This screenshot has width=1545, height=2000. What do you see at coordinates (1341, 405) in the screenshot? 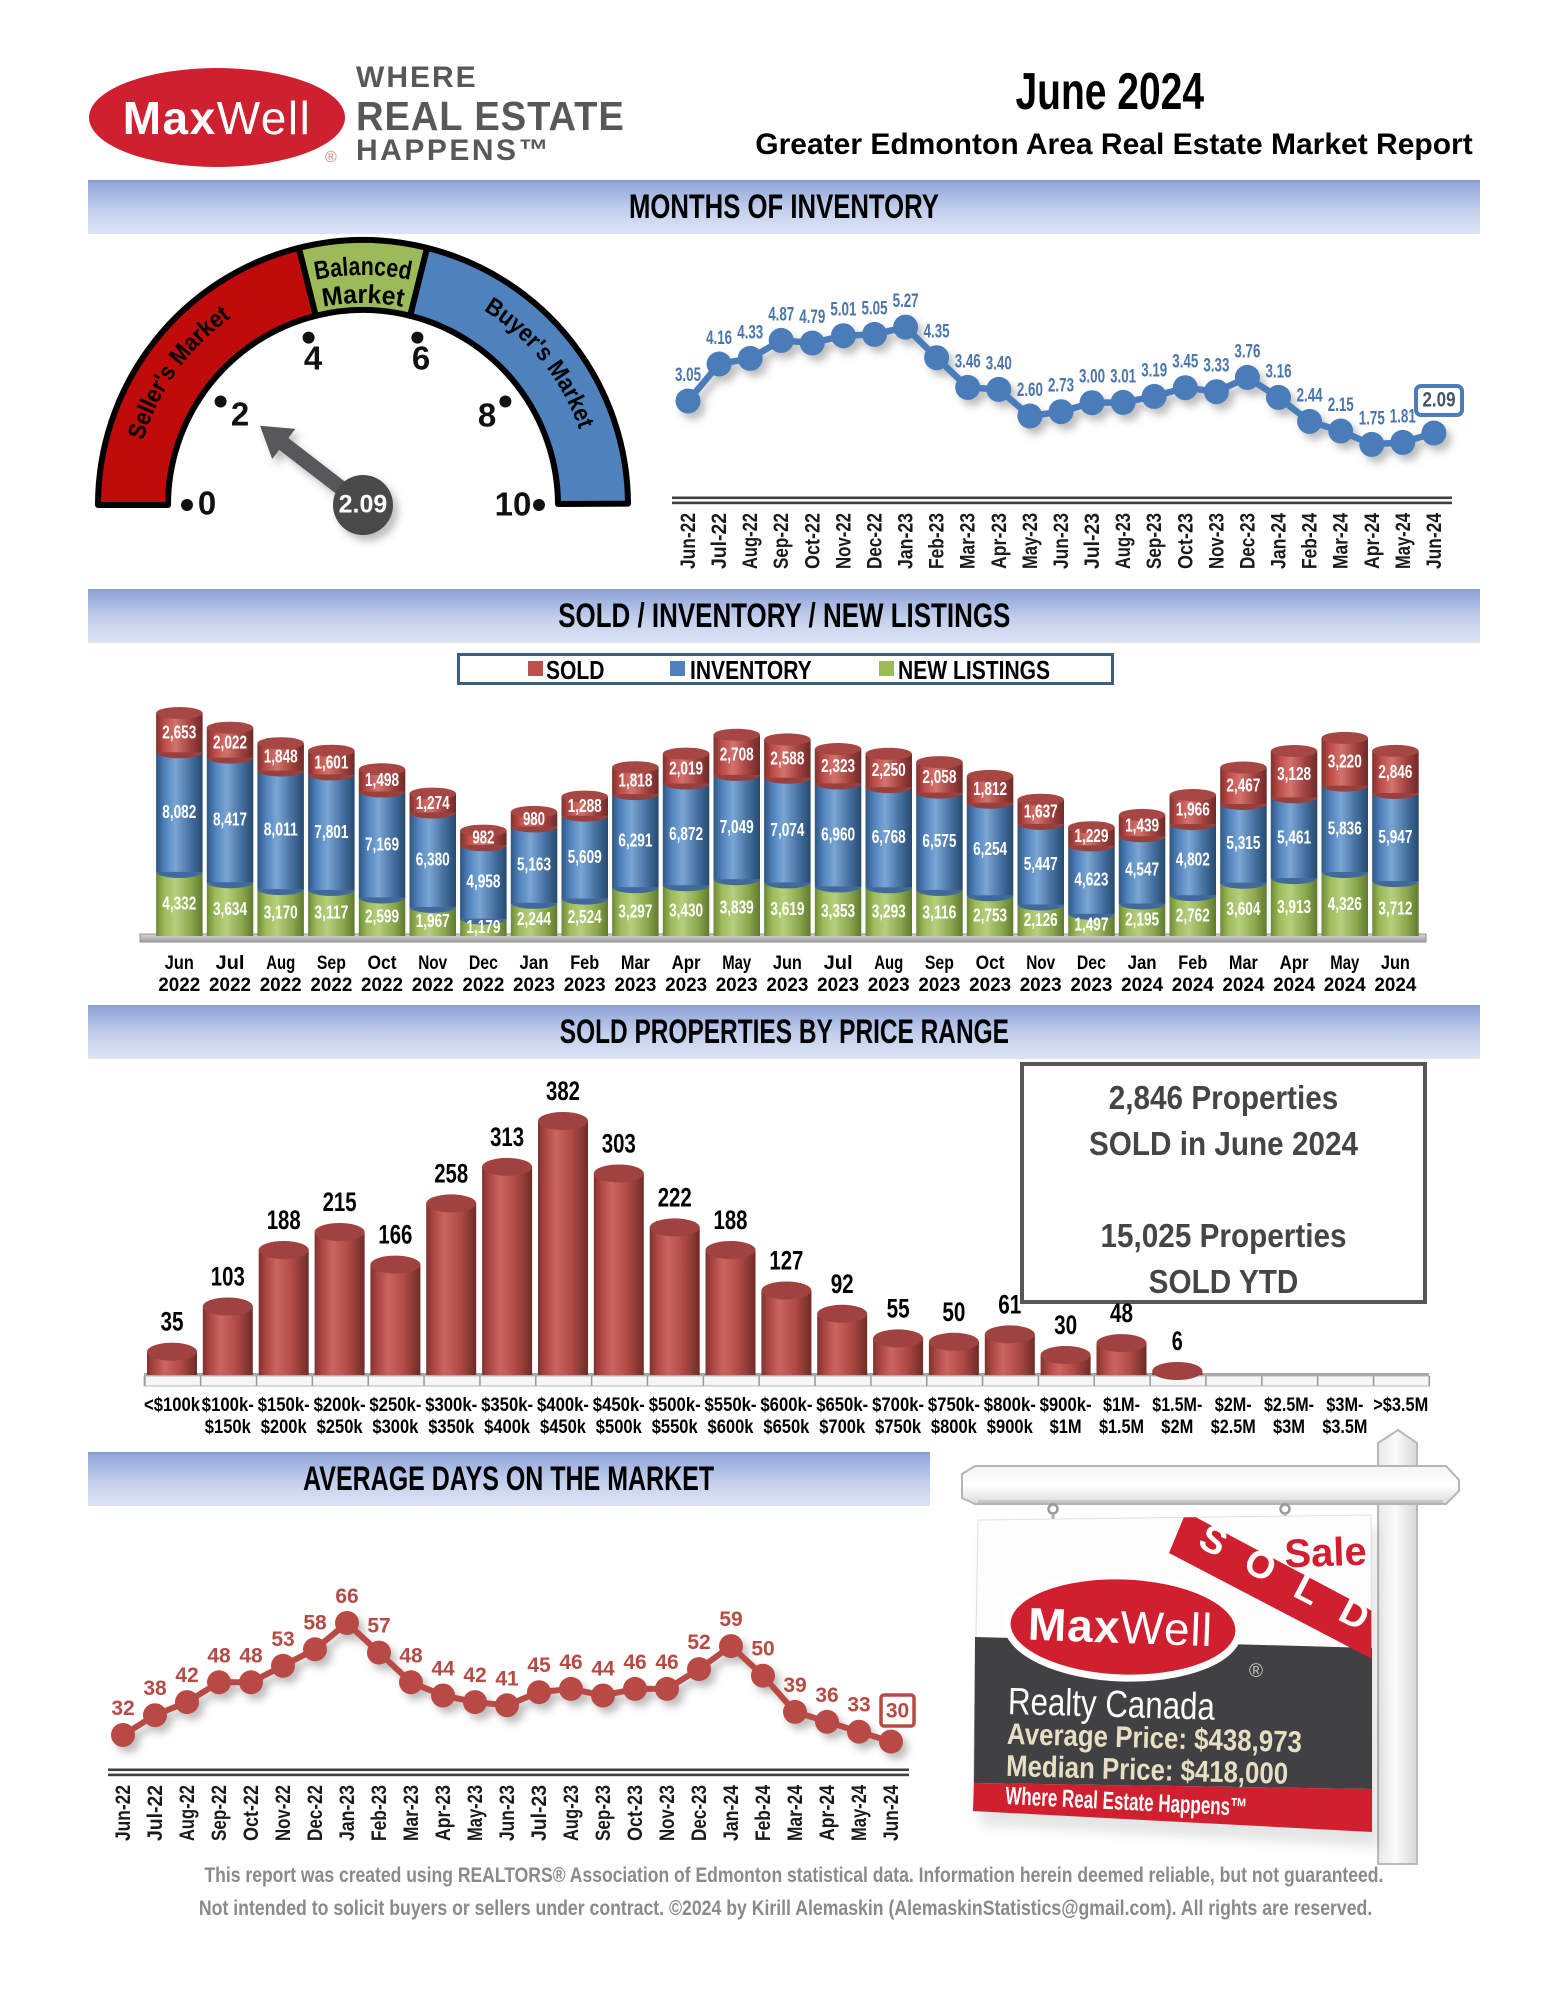
I see `svg-text: 2.15` at bounding box center [1341, 405].